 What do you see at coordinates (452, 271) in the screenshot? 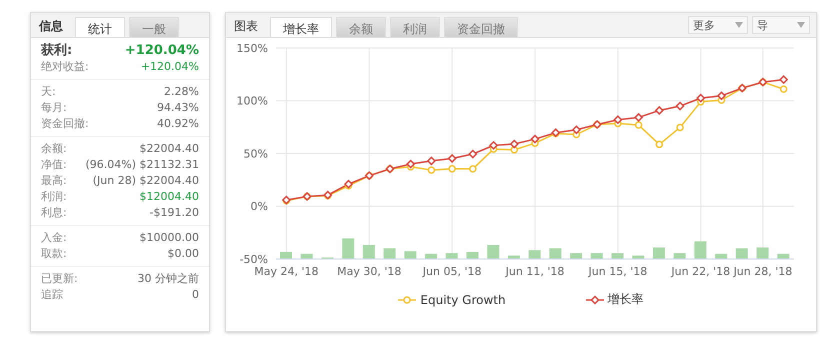
I see `x-tick-label: Jun 05, '18` at bounding box center [452, 271].